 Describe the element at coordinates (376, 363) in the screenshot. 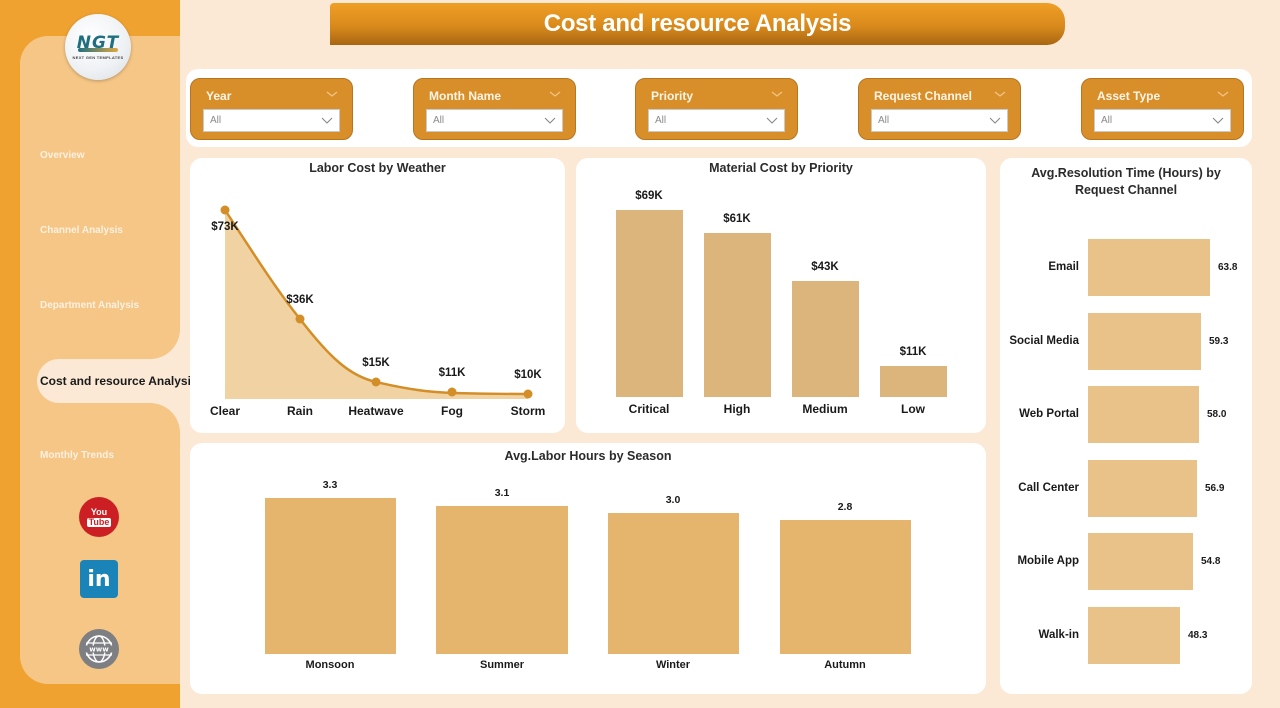

I see `data-label: $15K` at that location.